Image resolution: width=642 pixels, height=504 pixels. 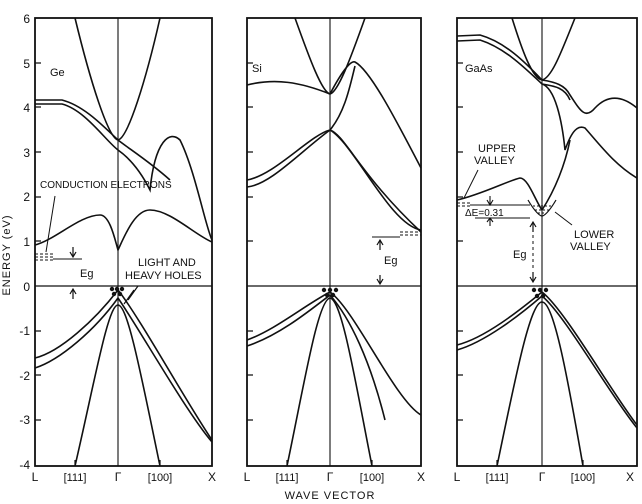 I want to click on gaas-x-tick-gamma: Γ, so click(x=542, y=477).